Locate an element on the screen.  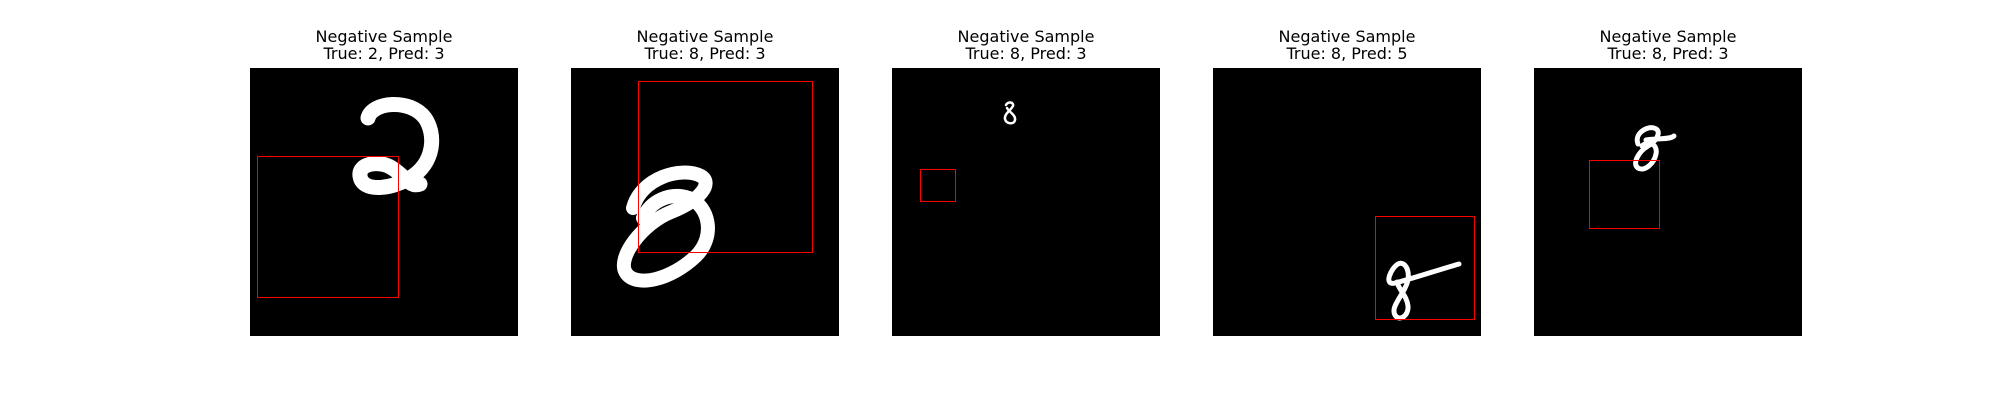
panel-subtitle-line: True: 8, Pred: 5 is located at coordinates (1347, 53).